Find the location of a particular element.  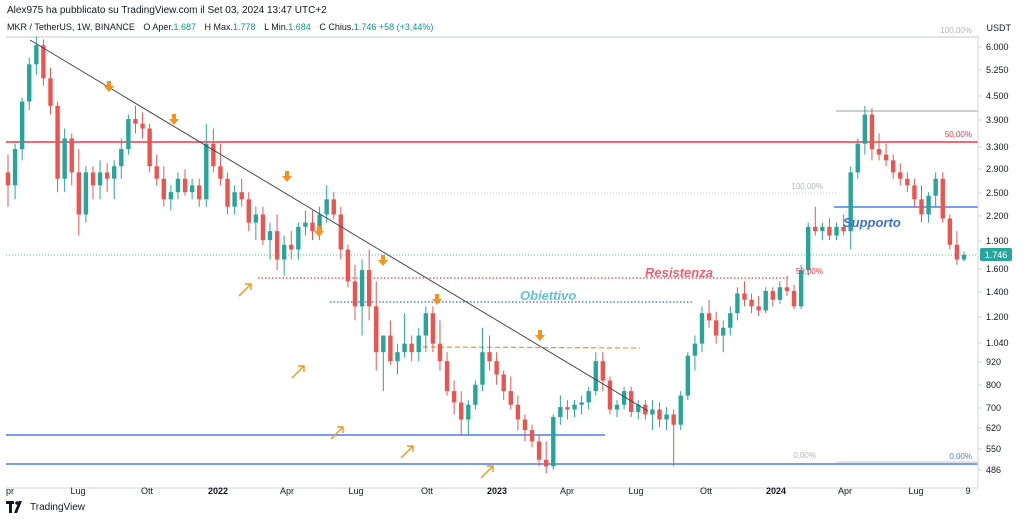

x-tick-label: Apr is located at coordinates (287, 491).